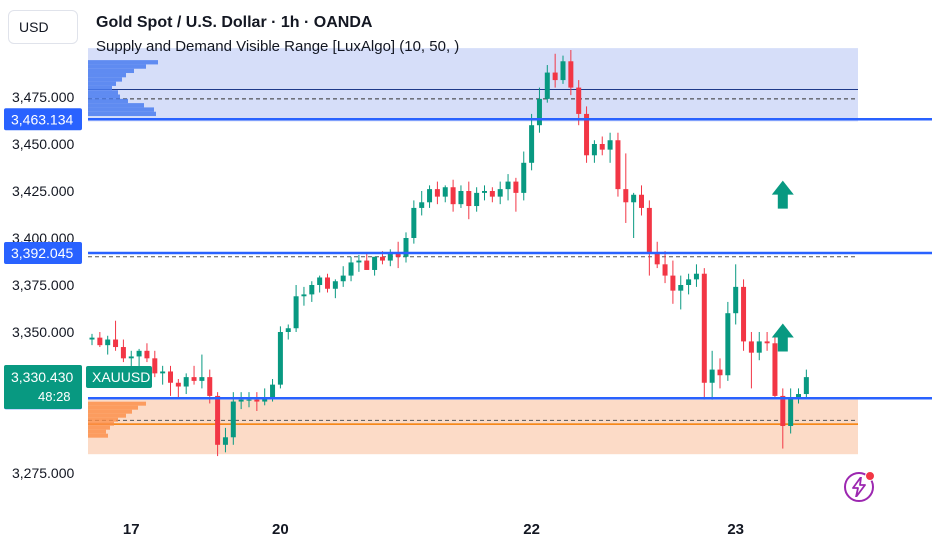 This screenshot has height=550, width=932. What do you see at coordinates (870, 476) in the screenshot?
I see `notification-dot` at bounding box center [870, 476].